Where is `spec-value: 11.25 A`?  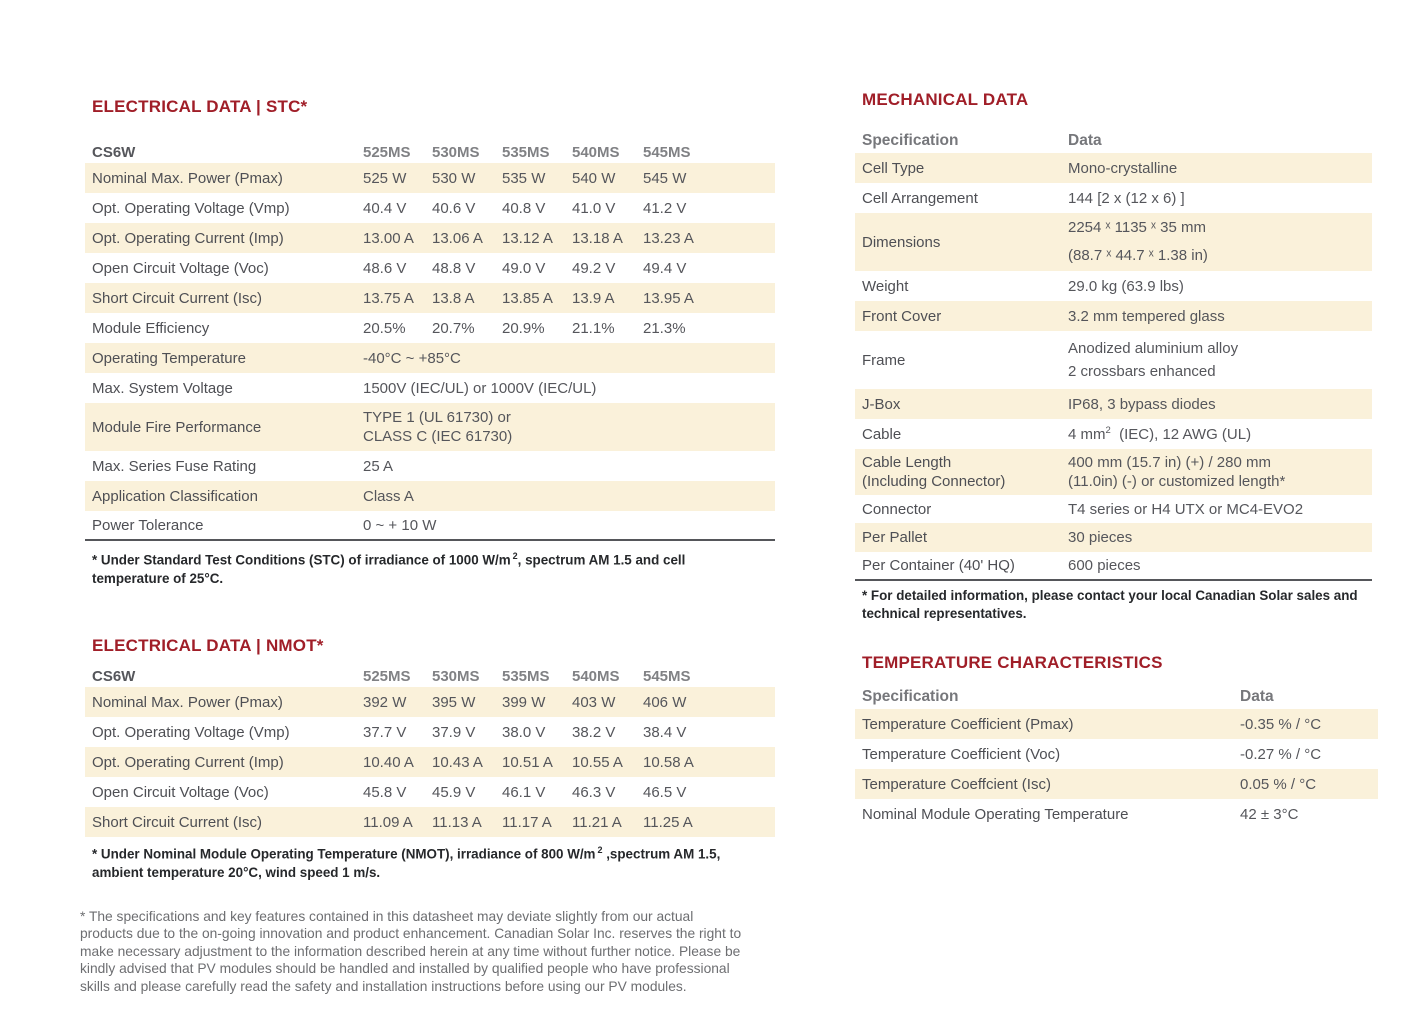 spec-value: 11.25 A is located at coordinates (668, 822).